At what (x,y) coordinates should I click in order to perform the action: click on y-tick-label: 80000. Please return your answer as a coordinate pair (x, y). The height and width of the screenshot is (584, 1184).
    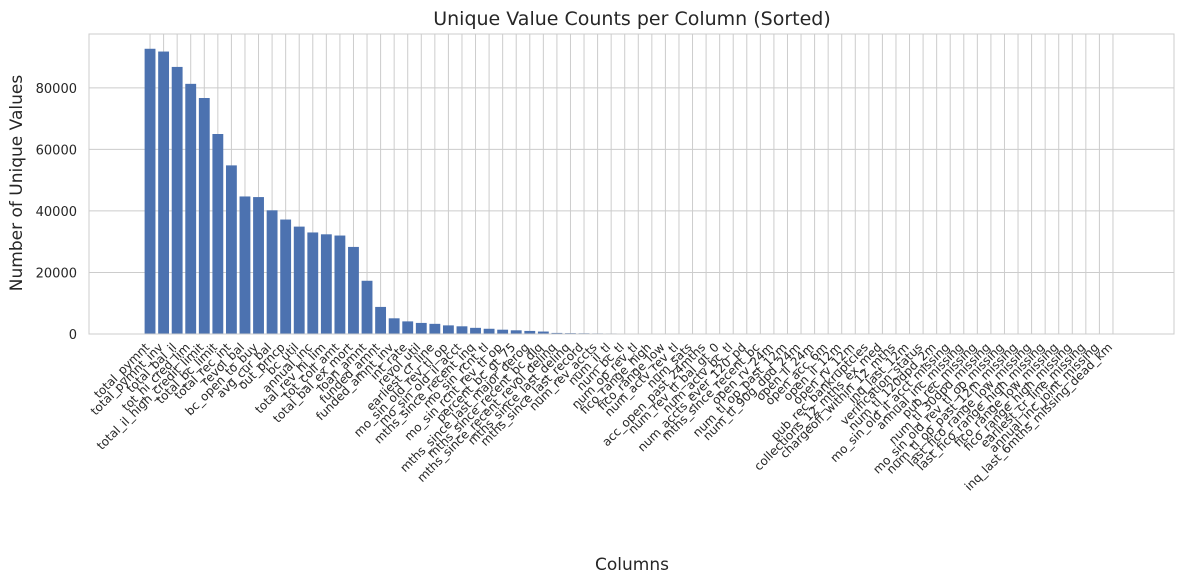
    Looking at the image, I should click on (56, 89).